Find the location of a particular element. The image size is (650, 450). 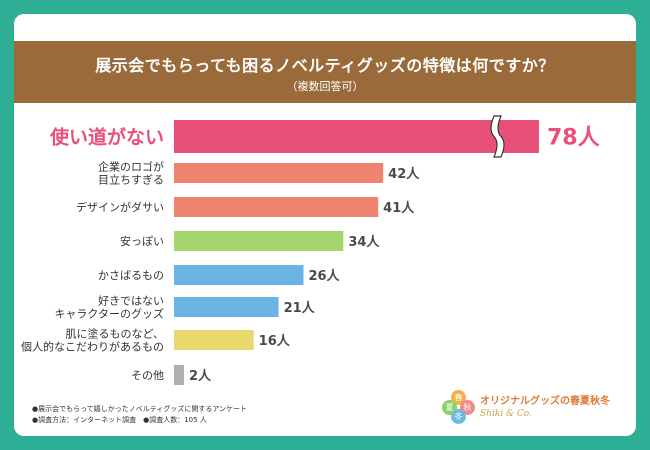

value-label: 2人 is located at coordinates (200, 376).